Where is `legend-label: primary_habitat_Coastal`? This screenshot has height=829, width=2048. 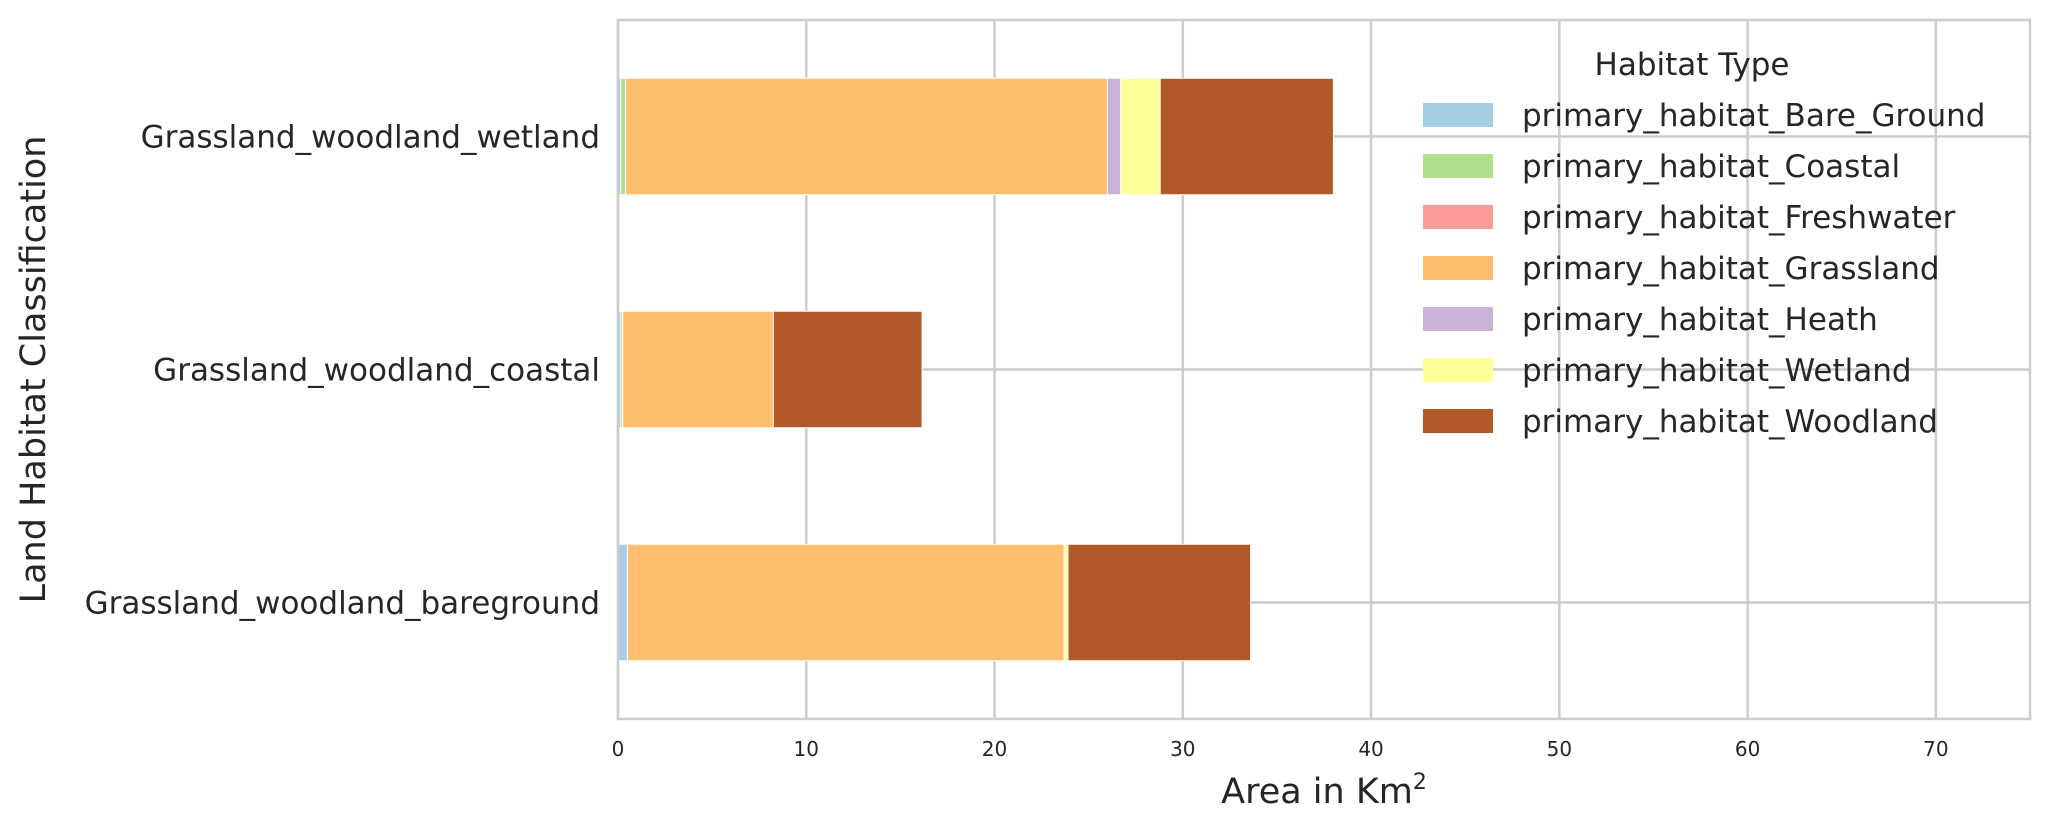 legend-label: primary_habitat_Coastal is located at coordinates (1711, 167).